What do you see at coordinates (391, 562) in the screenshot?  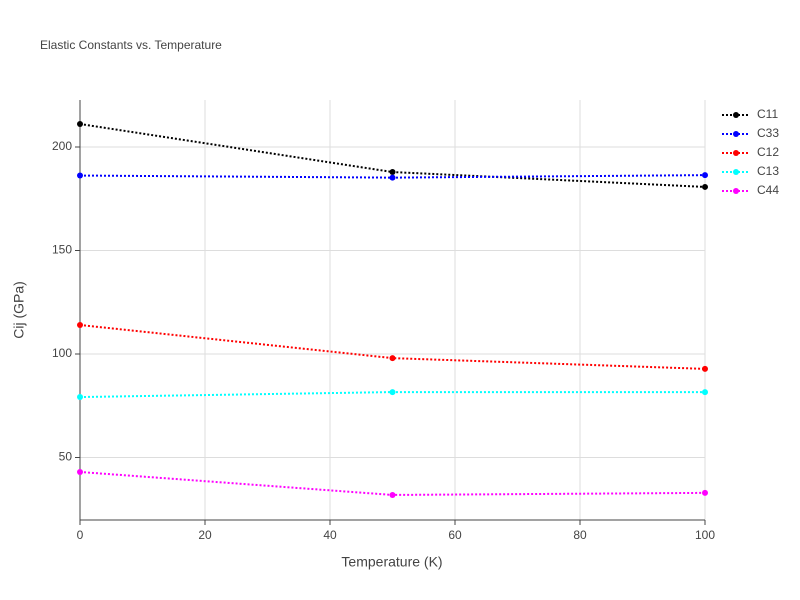 I see `x-axis-title: Temperature (K)` at bounding box center [391, 562].